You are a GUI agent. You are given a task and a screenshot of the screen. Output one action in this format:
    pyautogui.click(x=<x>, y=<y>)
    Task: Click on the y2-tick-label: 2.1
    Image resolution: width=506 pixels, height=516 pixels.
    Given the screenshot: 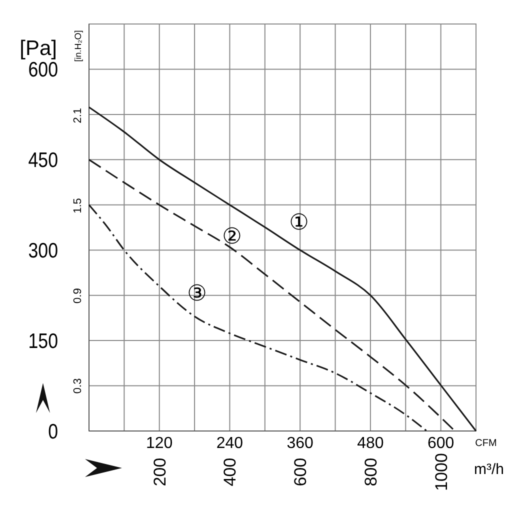 What is the action you would take?
    pyautogui.click(x=78, y=116)
    